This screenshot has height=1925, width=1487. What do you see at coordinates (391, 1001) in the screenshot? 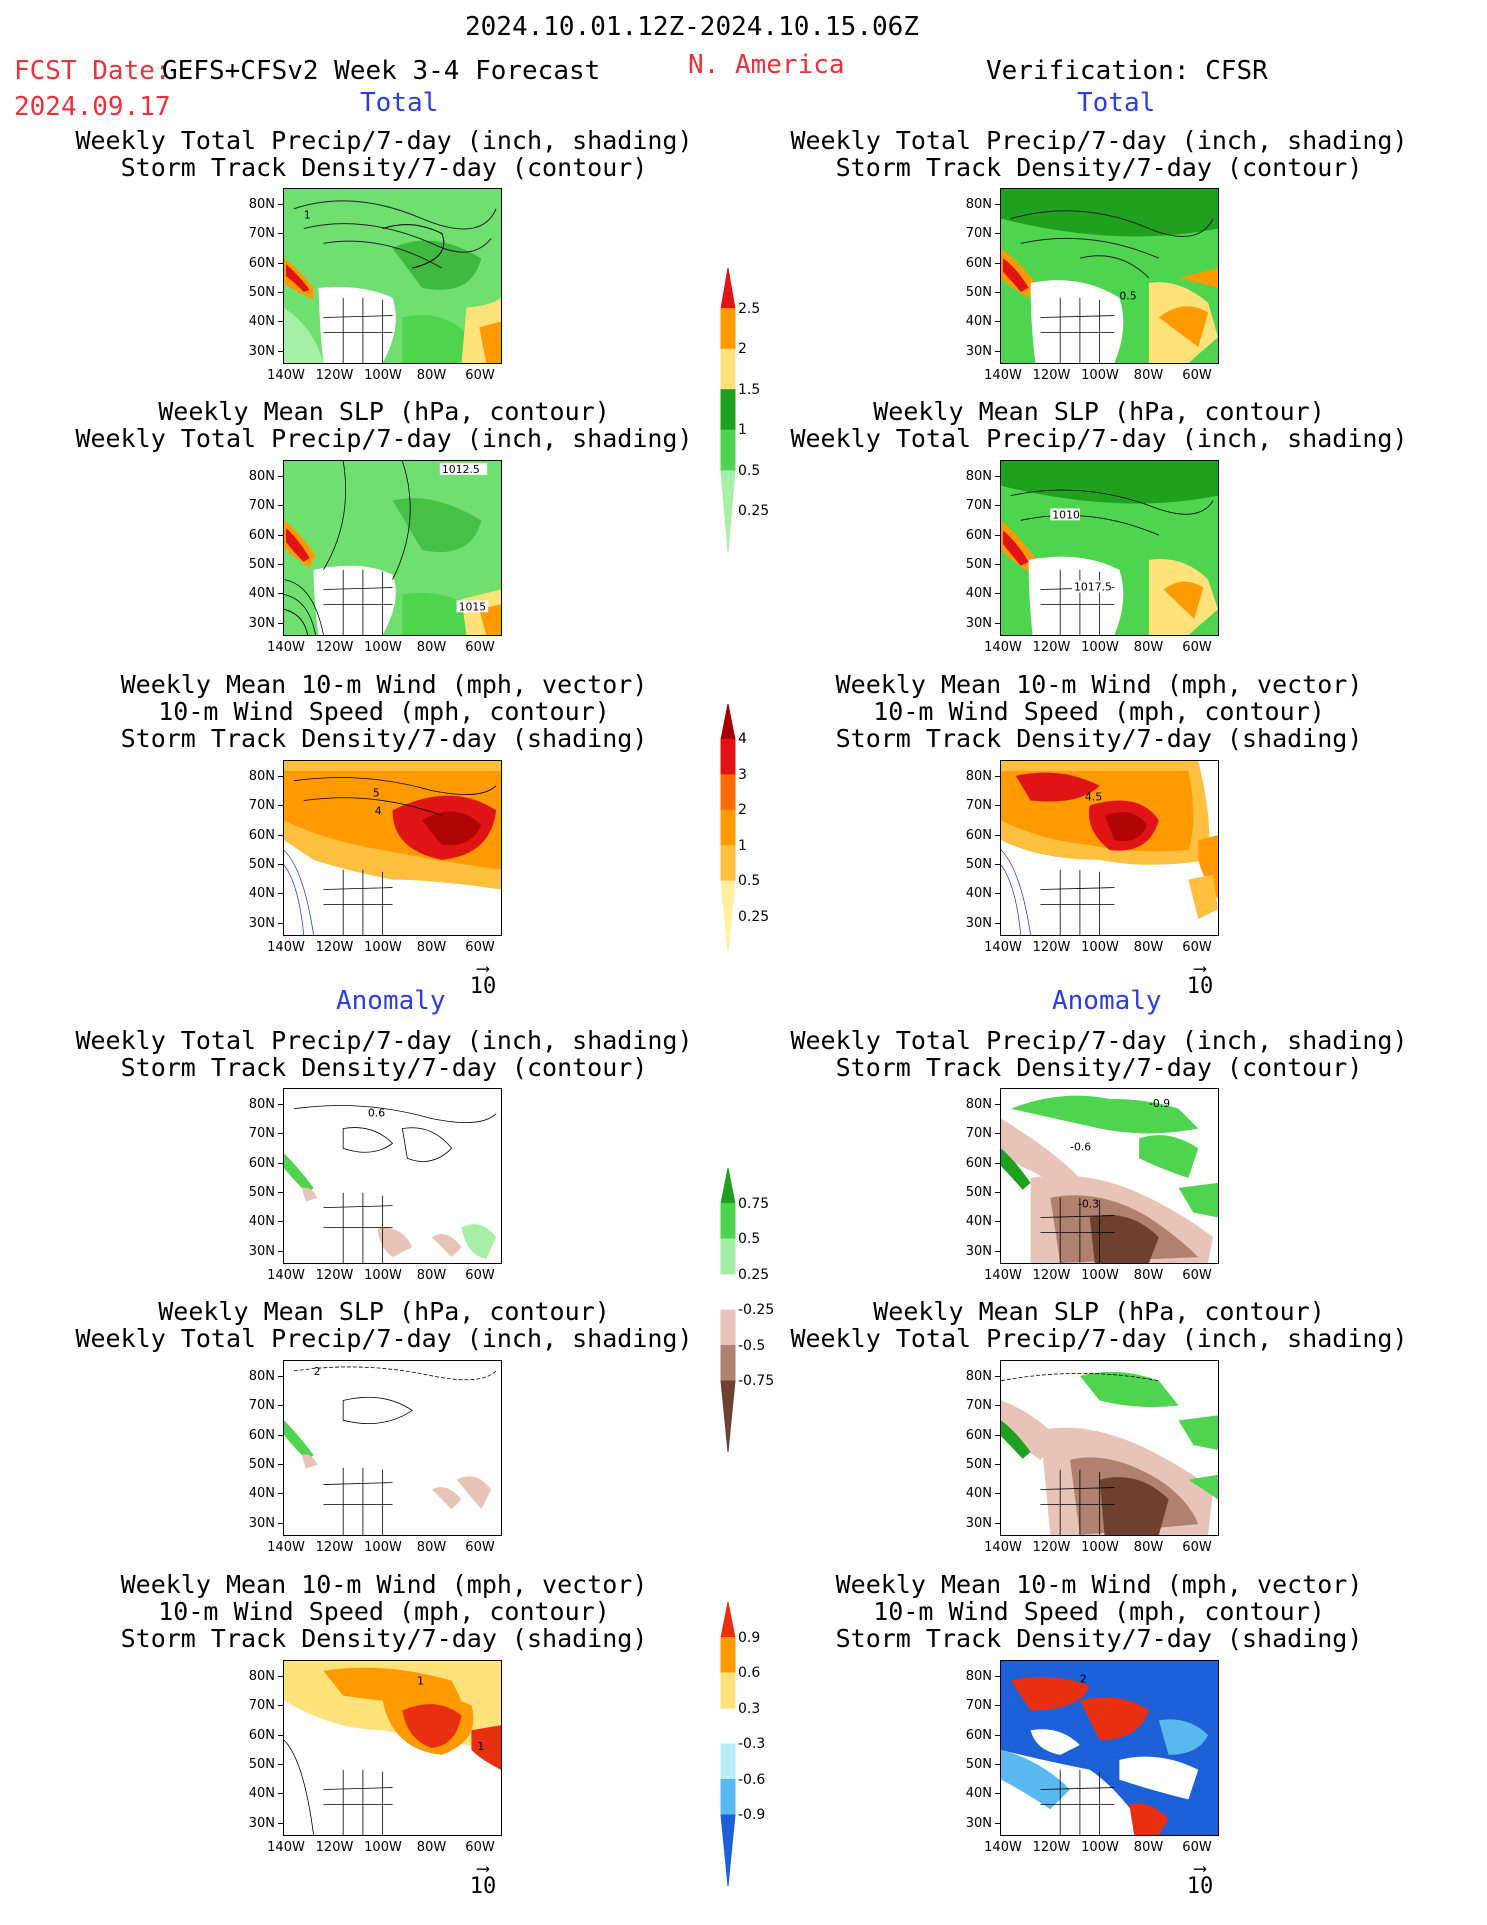
I see `section-anomaly-left: Anomaly` at bounding box center [391, 1001].